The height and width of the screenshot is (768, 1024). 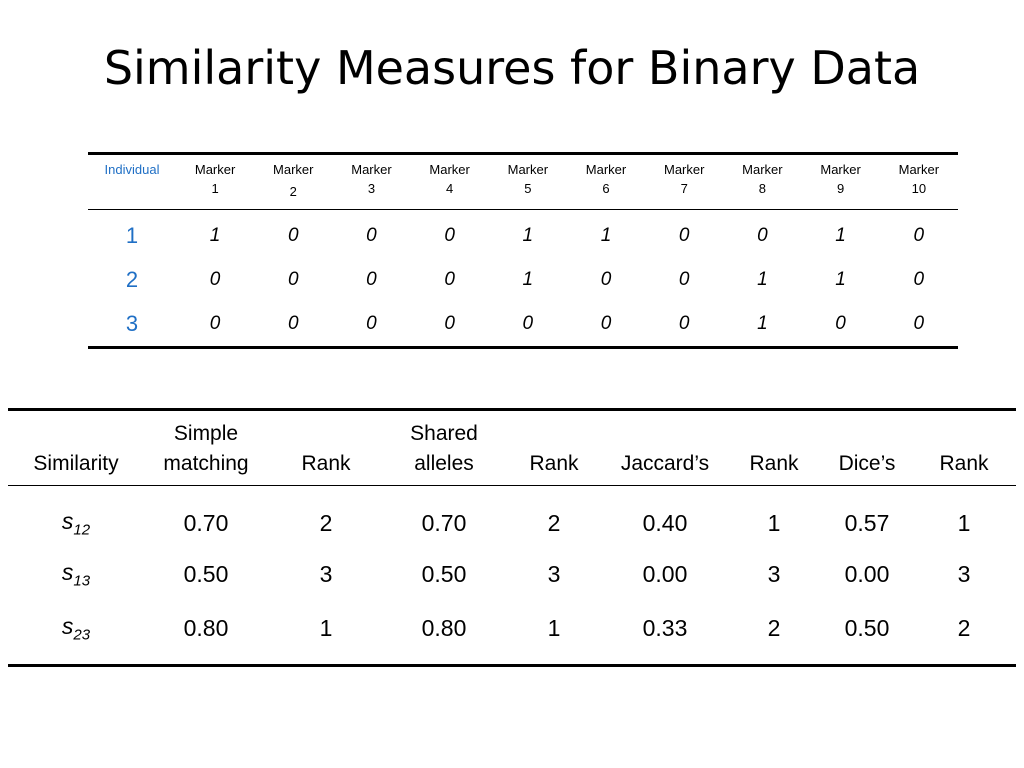 I want to click on marker-header-3: Marker 3, so click(x=371, y=182).